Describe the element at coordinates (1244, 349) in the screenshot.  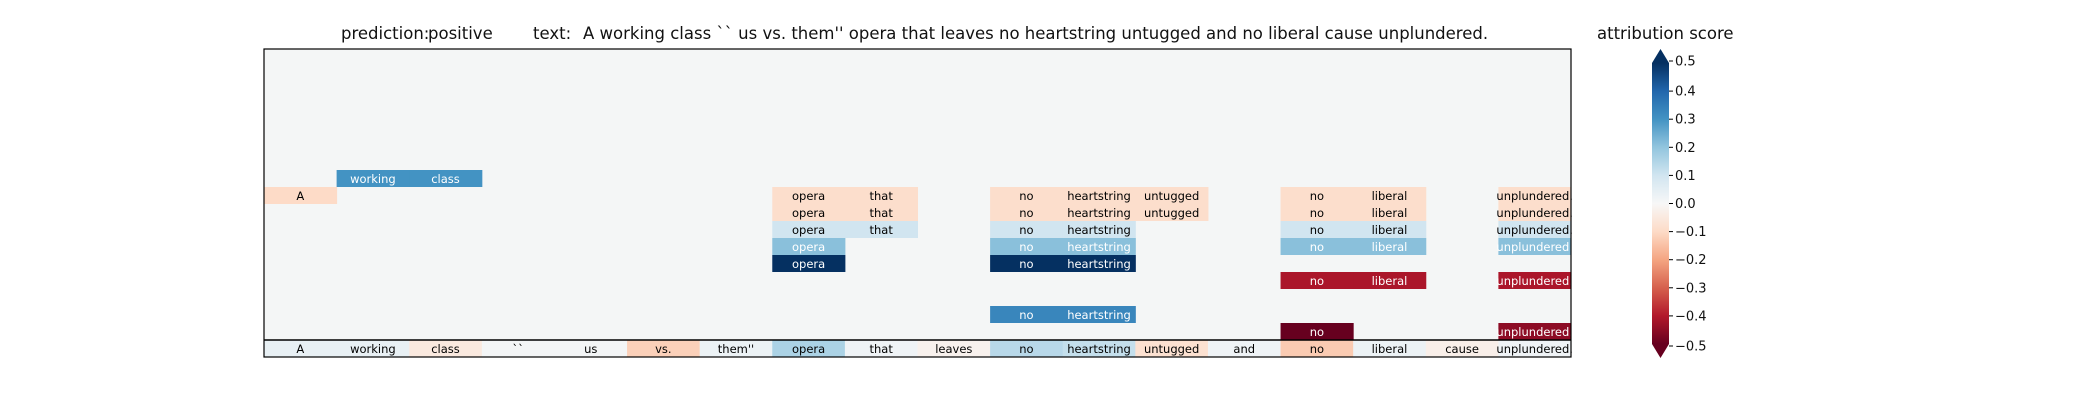
I see `token-label: and` at that location.